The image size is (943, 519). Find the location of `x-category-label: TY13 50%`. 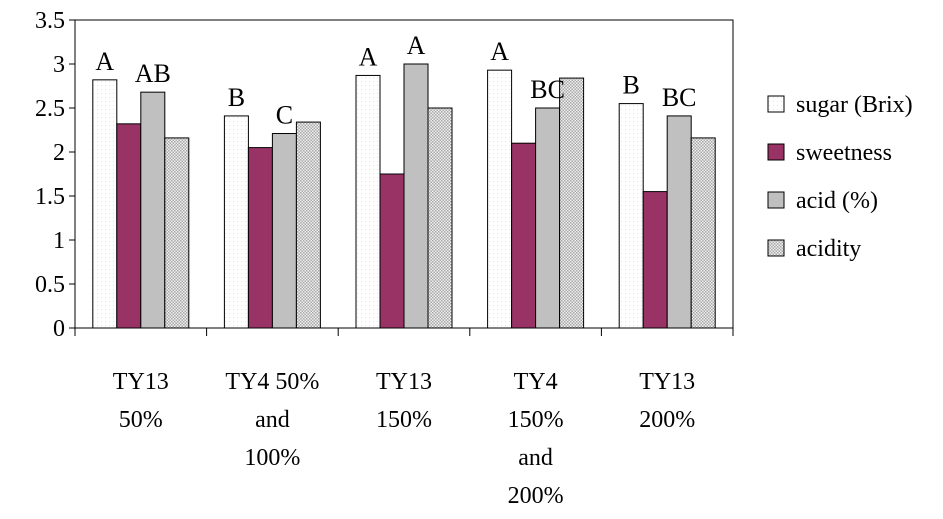

x-category-label: TY13 50% is located at coordinates (141, 401).